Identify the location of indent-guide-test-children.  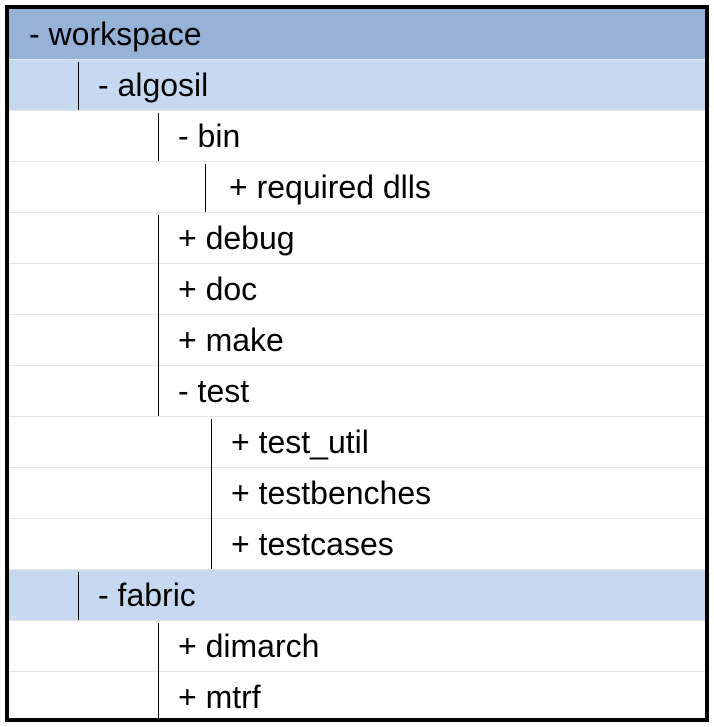
(211, 494).